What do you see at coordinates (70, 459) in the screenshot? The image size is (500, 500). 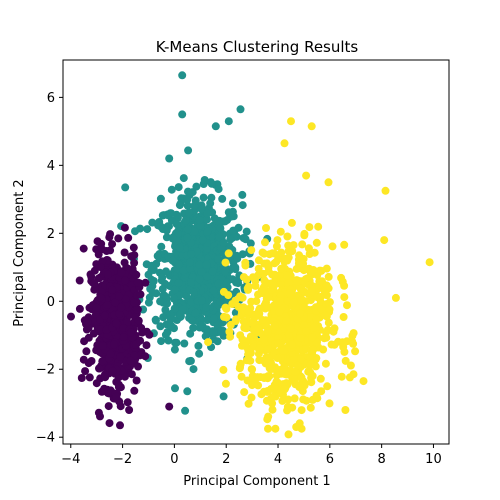 I see `x-tick-label: −4` at bounding box center [70, 459].